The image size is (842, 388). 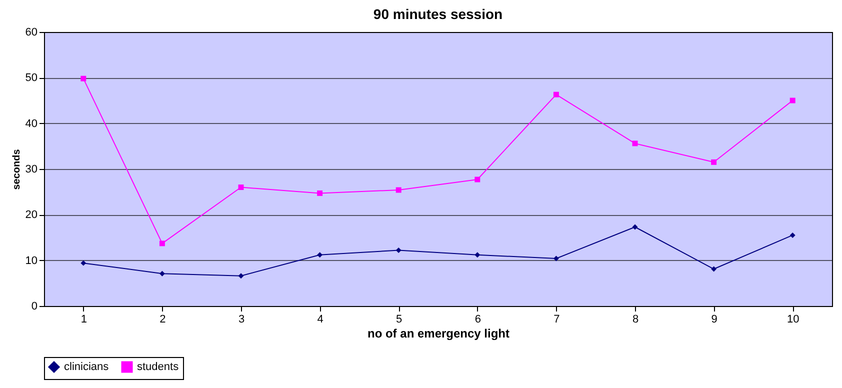 What do you see at coordinates (31, 32) in the screenshot?
I see `y-tick-label: 60` at bounding box center [31, 32].